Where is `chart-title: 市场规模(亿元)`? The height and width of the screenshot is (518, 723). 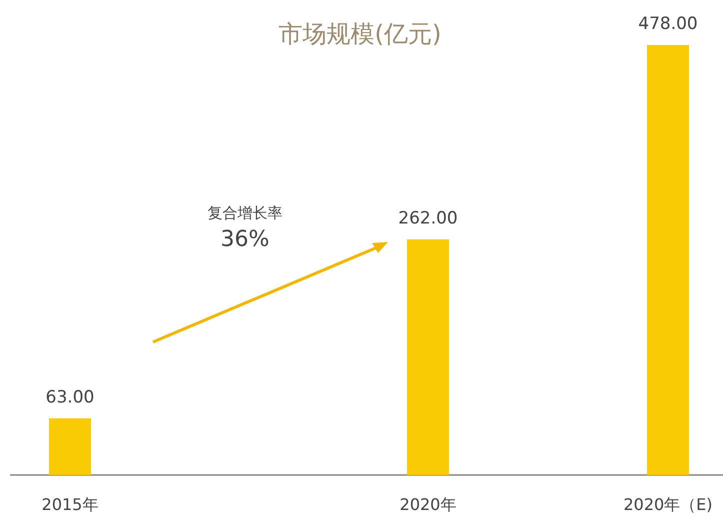 chart-title: 市场规模(亿元) is located at coordinates (360, 34).